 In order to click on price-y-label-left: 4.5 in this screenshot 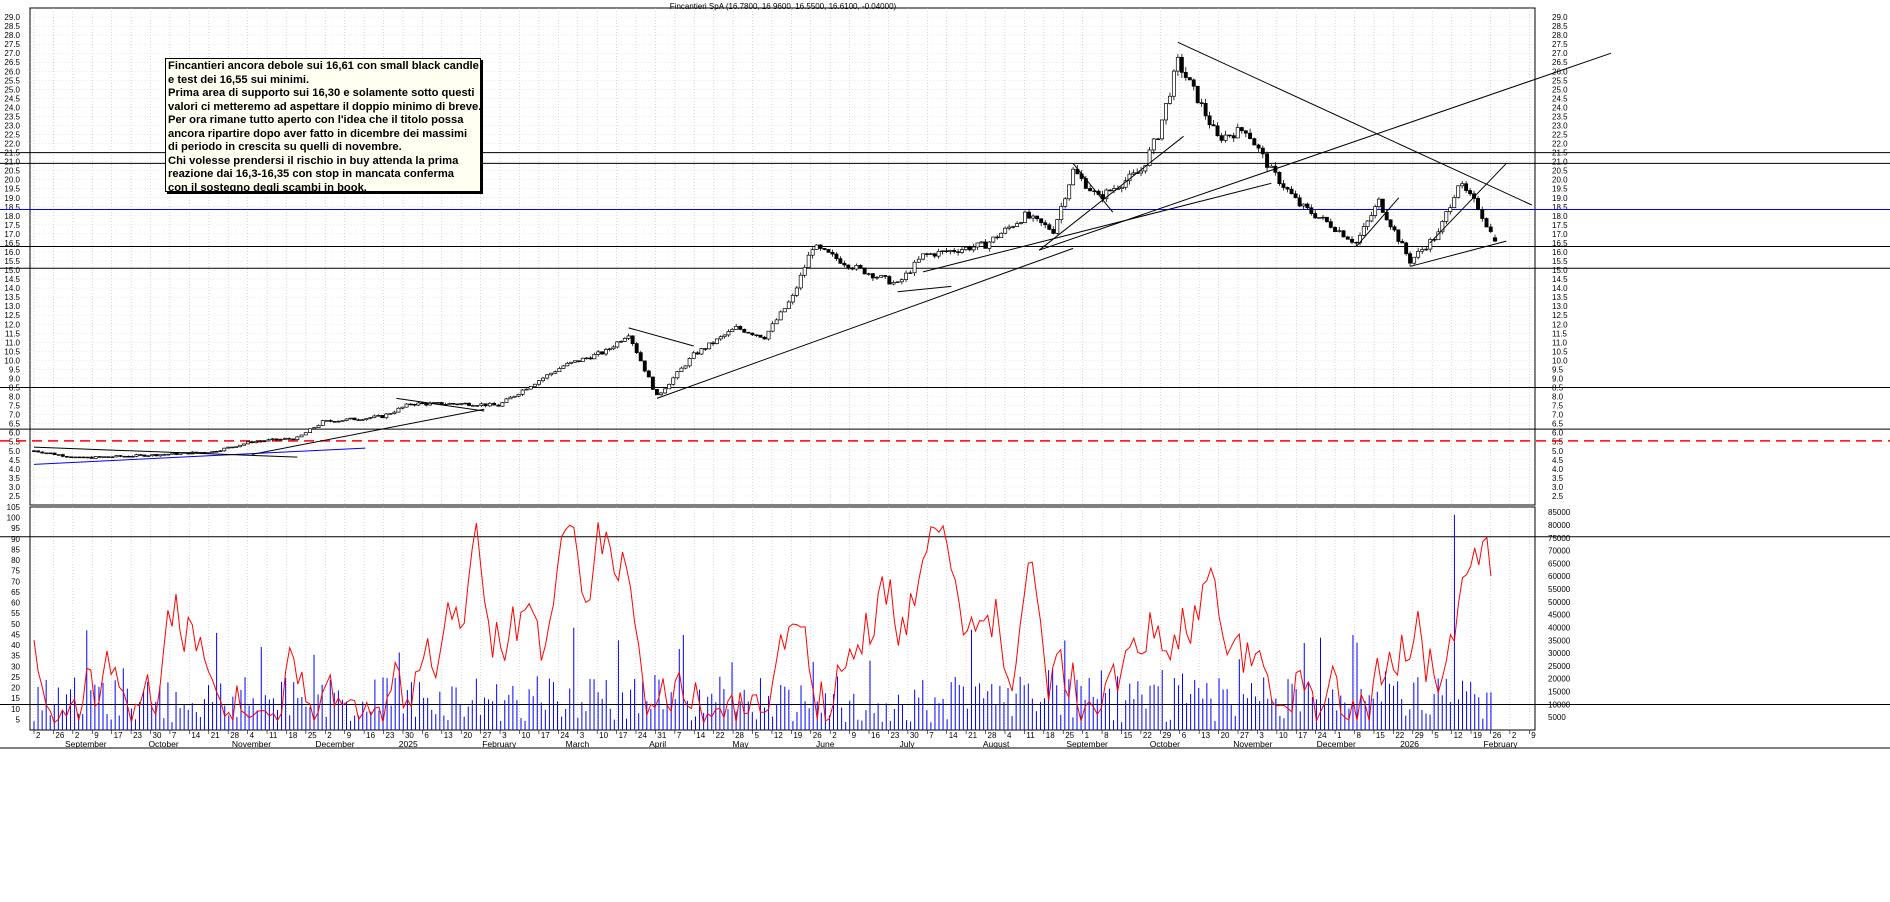, I will do `click(15, 460)`.